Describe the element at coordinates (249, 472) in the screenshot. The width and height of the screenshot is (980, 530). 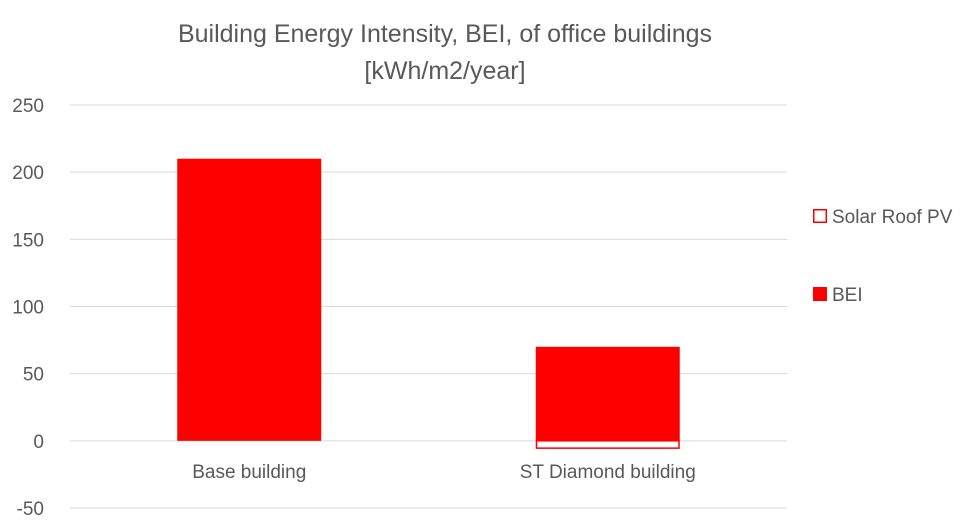
I see `x-category-label: Base building` at that location.